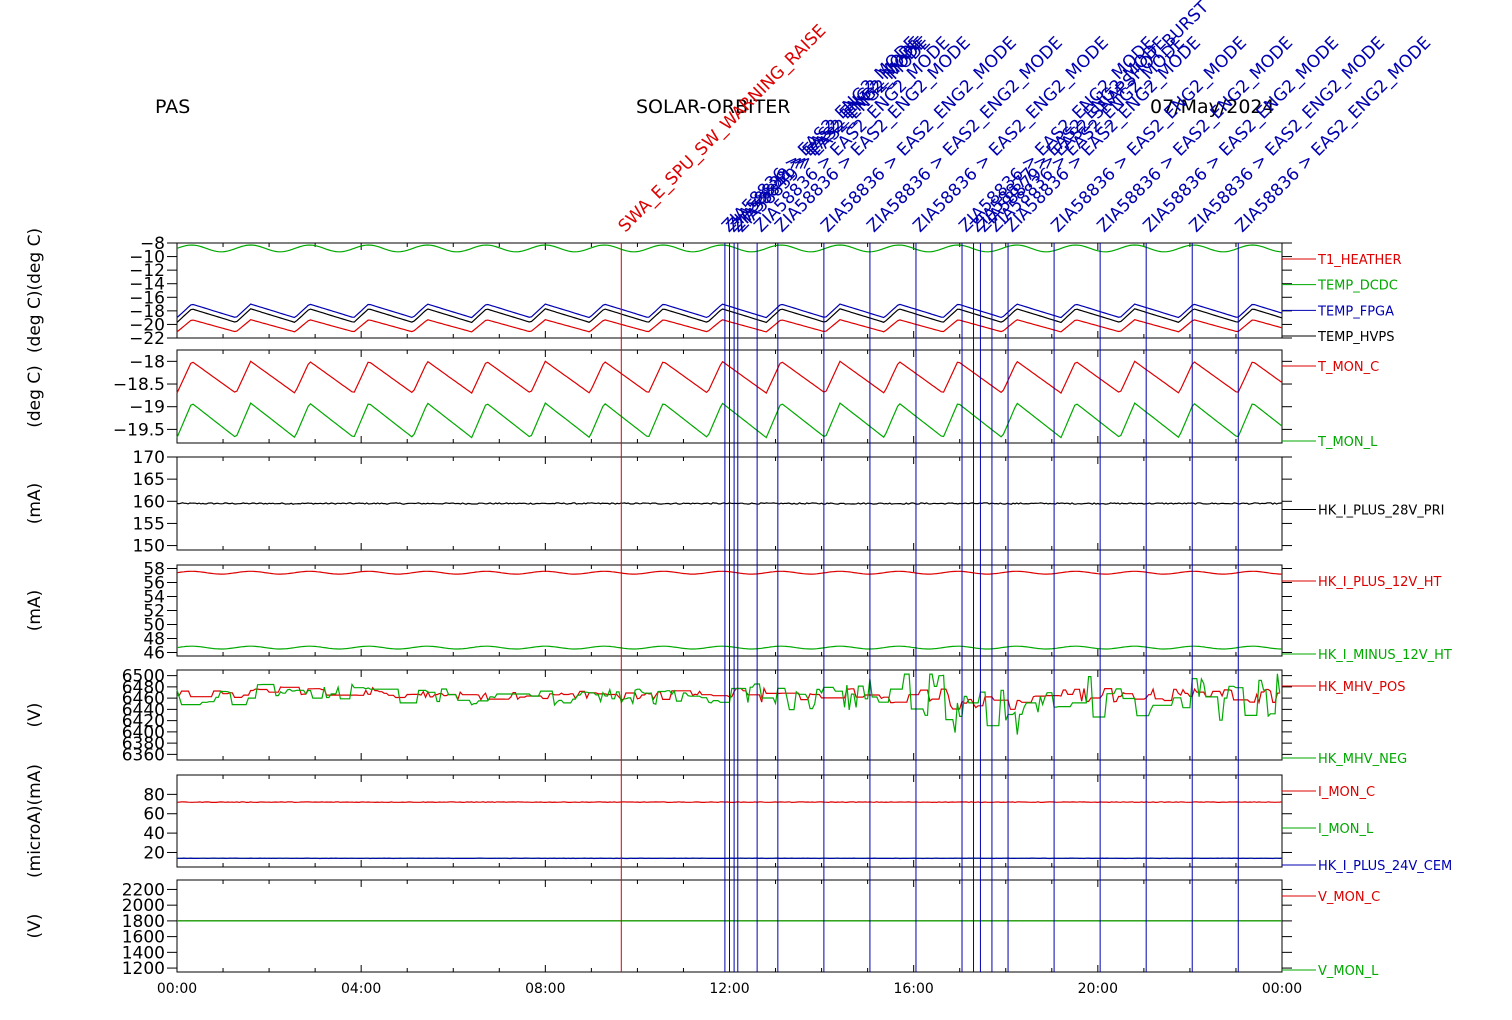 Image resolution: width=1512 pixels, height=1020 pixels. What do you see at coordinates (147, 285) in the screenshot?
I see `y-tick-label: −14` at bounding box center [147, 285].